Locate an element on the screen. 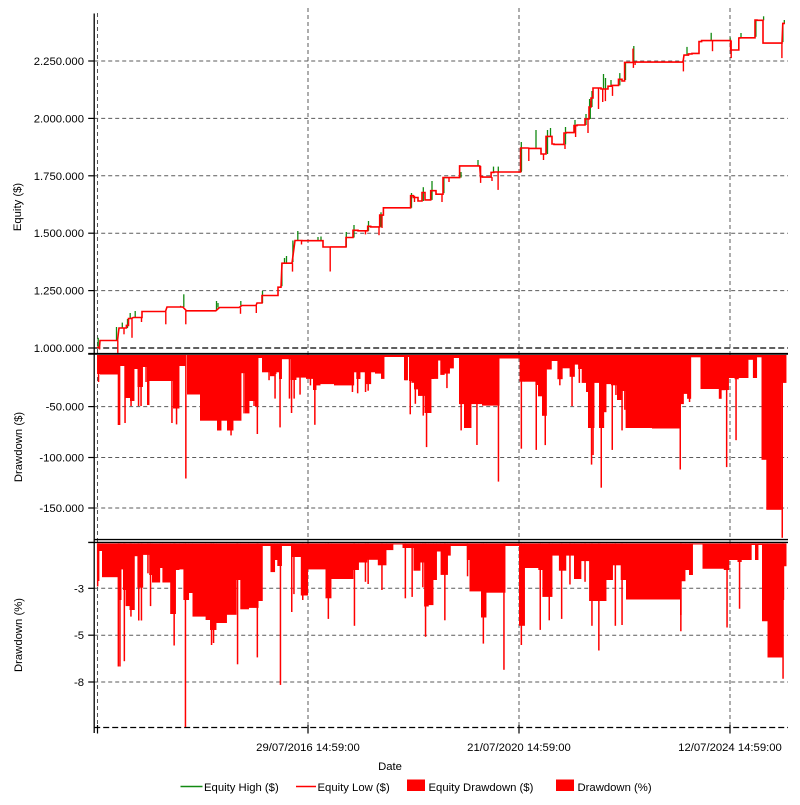 Image resolution: width=800 pixels, height=805 pixels. svg-text: 29/07/2016 14:59:00 is located at coordinates (308, 748).